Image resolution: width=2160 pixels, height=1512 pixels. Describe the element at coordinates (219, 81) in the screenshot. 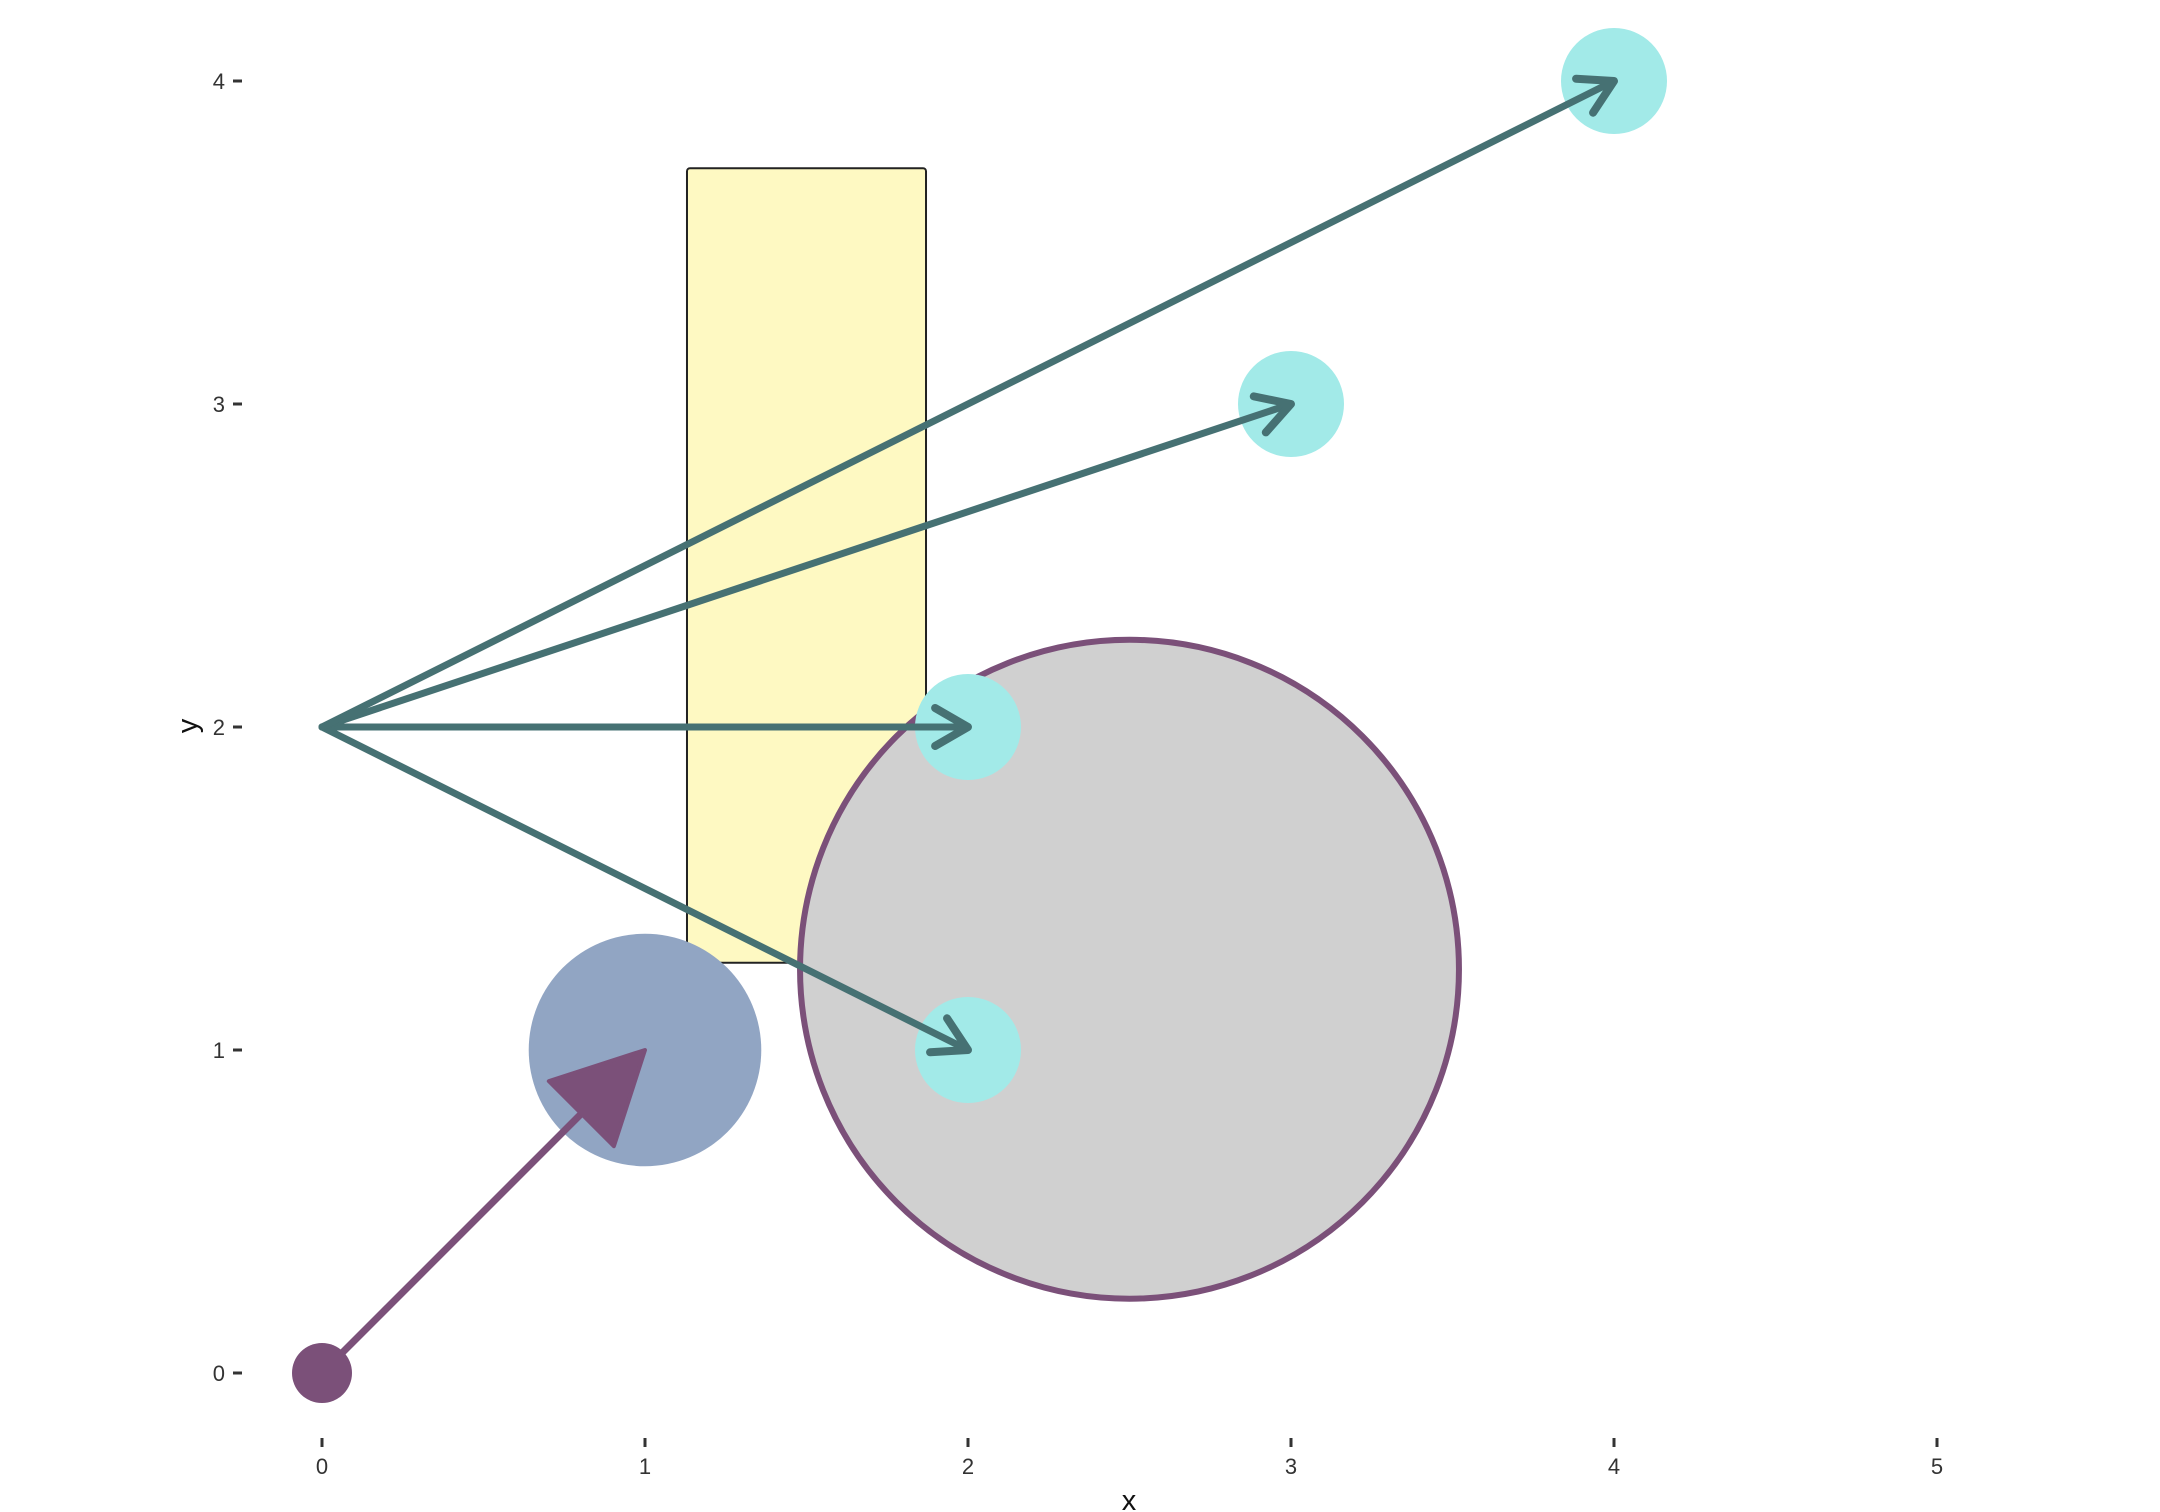

I see `y-tick-label-4: 4` at that location.